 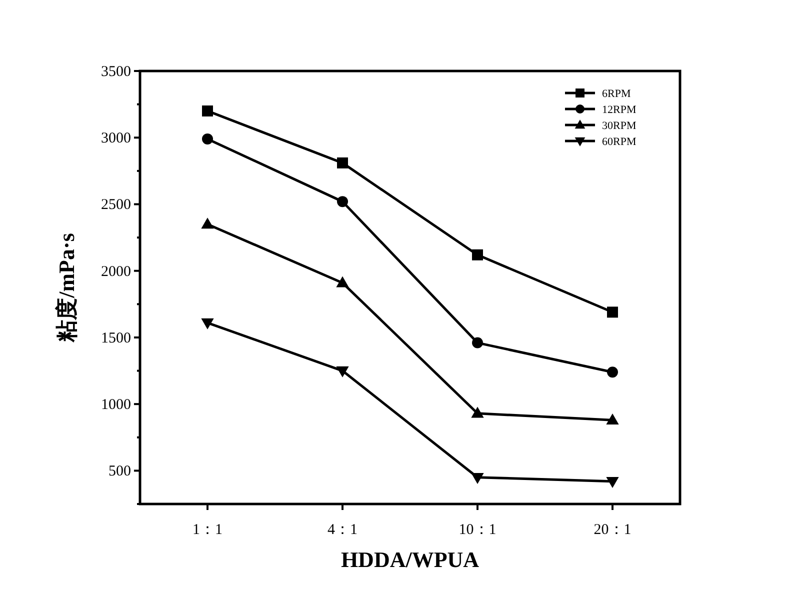 What do you see at coordinates (116, 138) in the screenshot?
I see `y-tick-label: 3000` at bounding box center [116, 138].